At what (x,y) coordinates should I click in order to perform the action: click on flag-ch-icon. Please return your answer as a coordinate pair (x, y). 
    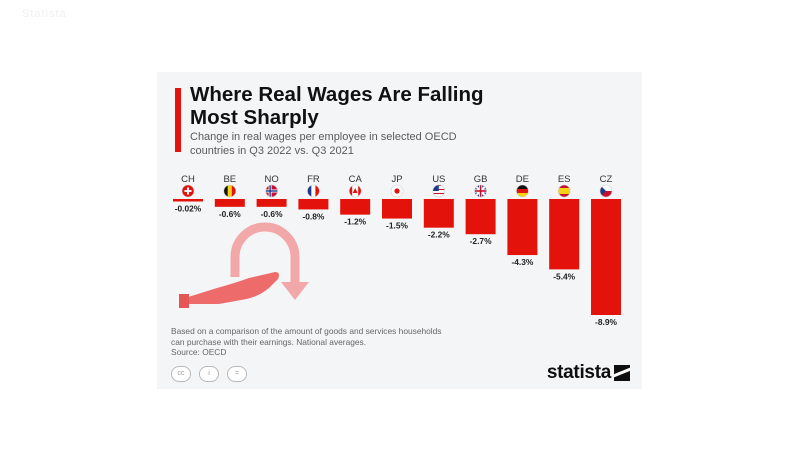
    Looking at the image, I should click on (188, 191).